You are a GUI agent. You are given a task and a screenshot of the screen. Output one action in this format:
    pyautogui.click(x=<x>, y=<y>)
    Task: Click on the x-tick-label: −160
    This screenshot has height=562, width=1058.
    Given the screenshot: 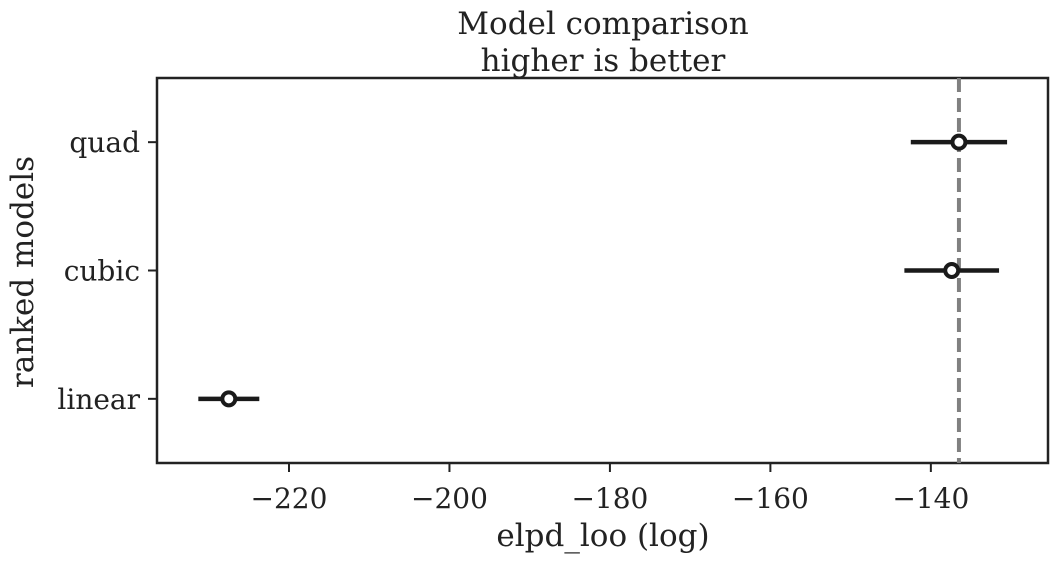 What is the action you would take?
    pyautogui.click(x=770, y=498)
    